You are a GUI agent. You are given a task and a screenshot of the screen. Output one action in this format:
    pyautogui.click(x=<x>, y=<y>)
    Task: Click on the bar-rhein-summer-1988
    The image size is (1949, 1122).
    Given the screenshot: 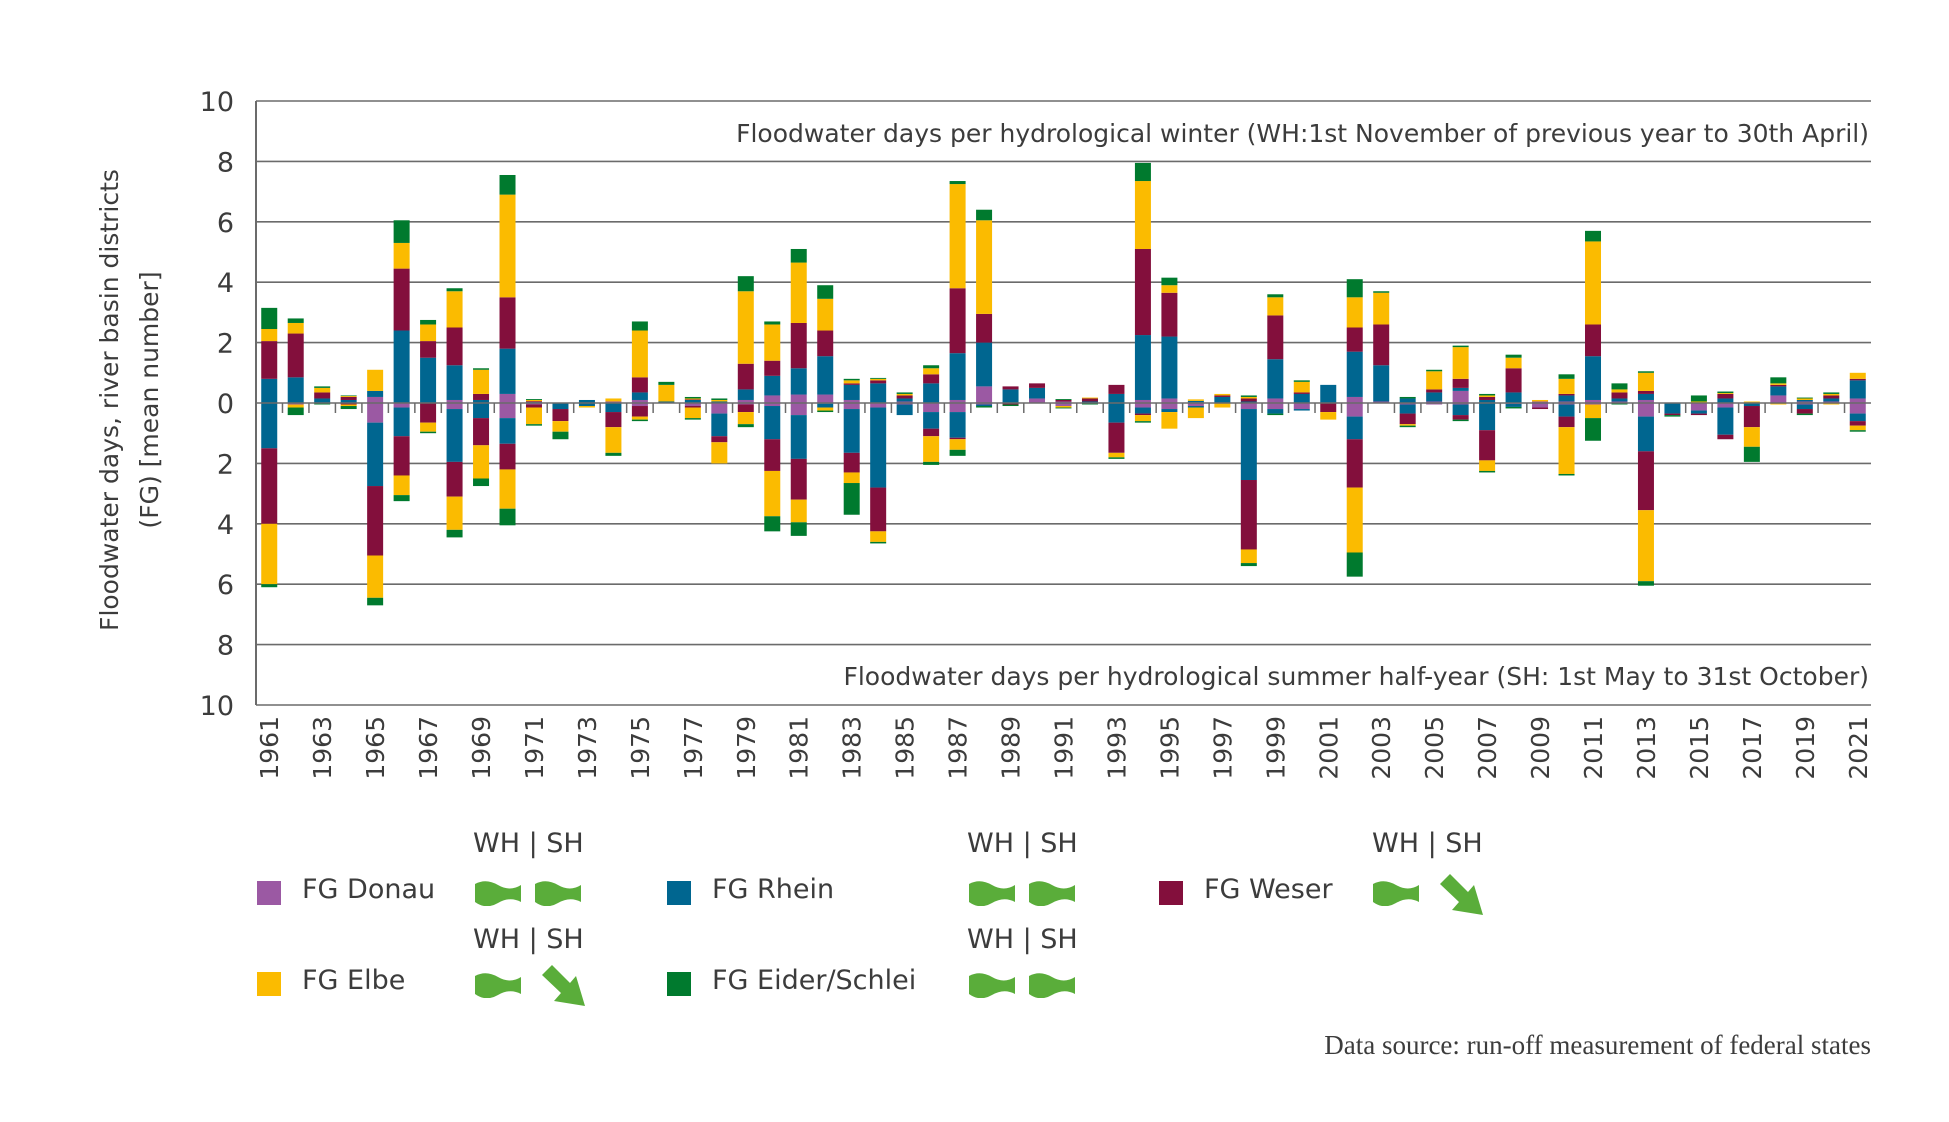 What is the action you would take?
    pyautogui.click(x=984, y=405)
    